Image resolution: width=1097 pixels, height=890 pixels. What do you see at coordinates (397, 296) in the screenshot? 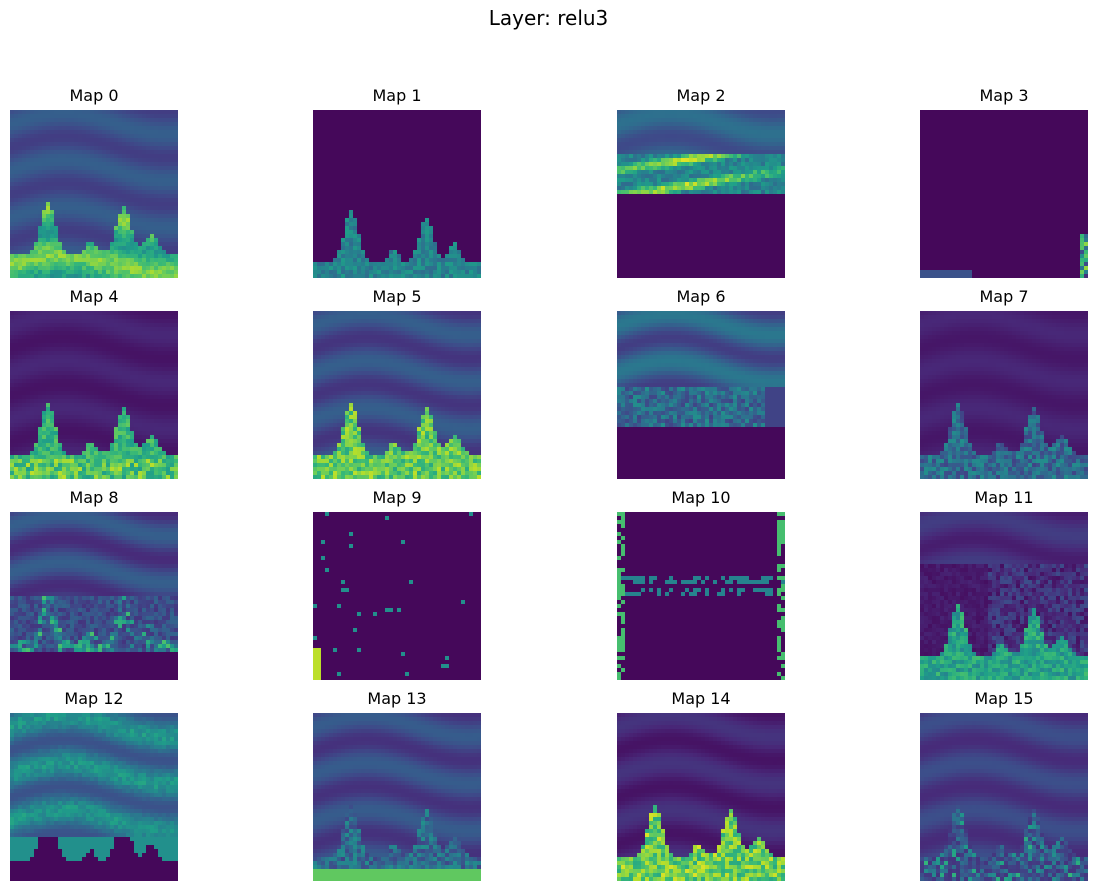
I see `map-title: Map 5` at bounding box center [397, 296].